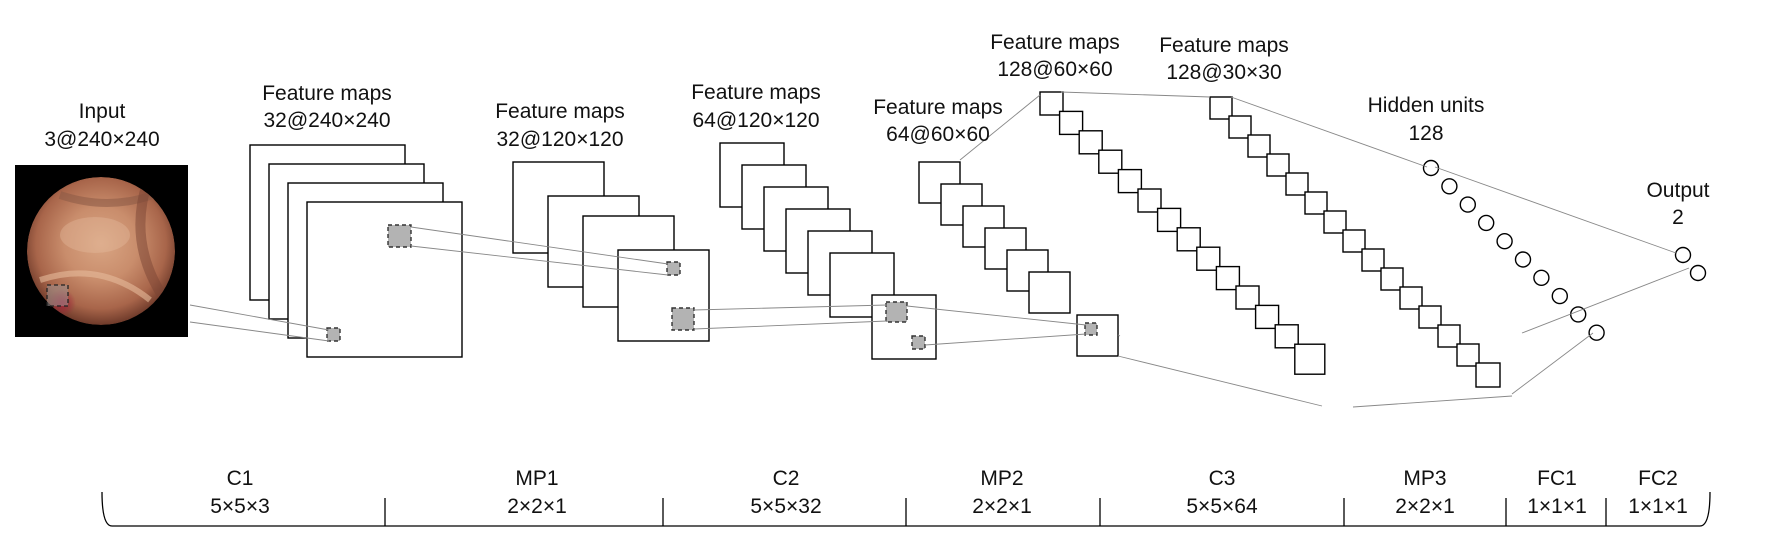 This screenshot has width=1778, height=558. Describe the element at coordinates (786, 478) in the screenshot. I see `layer-name: C2` at that location.